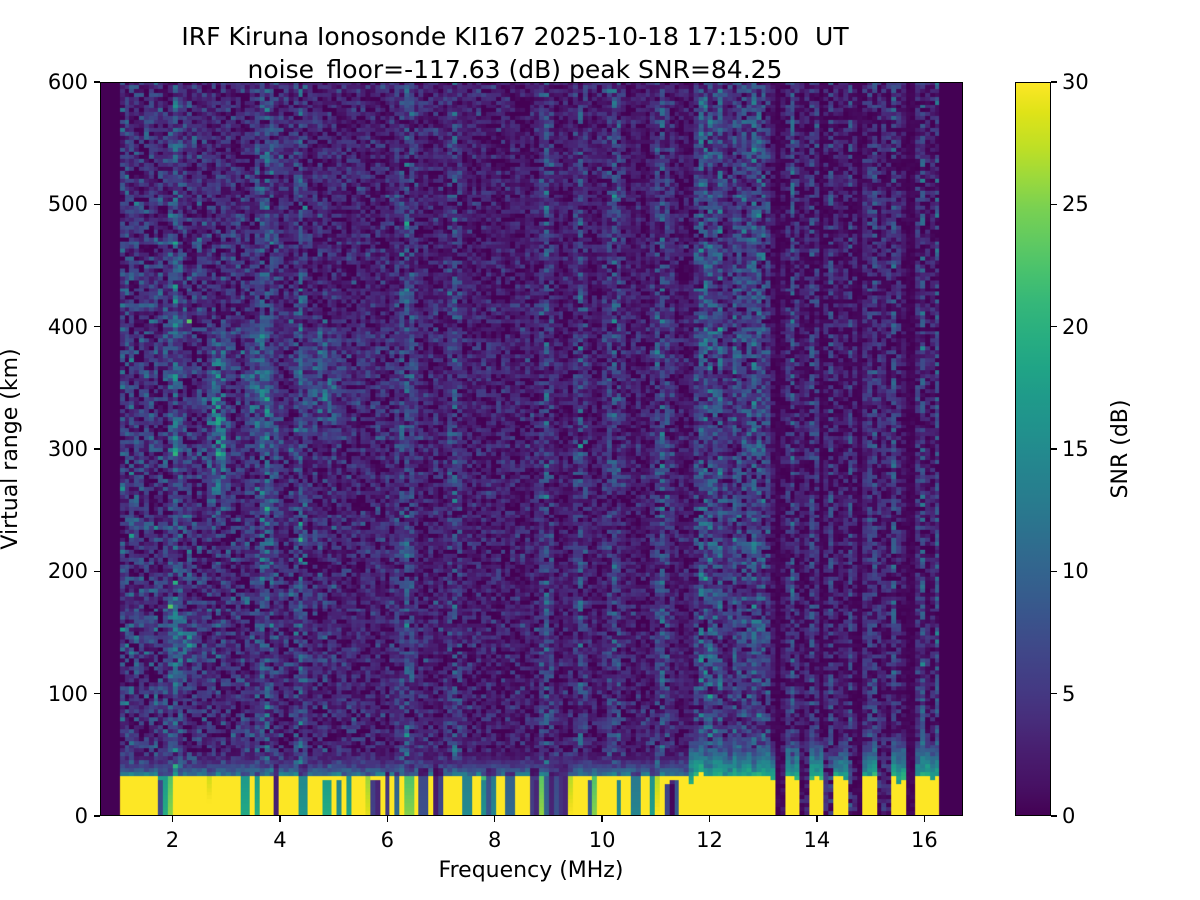 This screenshot has width=1200, height=900. Describe the element at coordinates (81, 816) in the screenshot. I see `y-tick-label: 0` at that location.